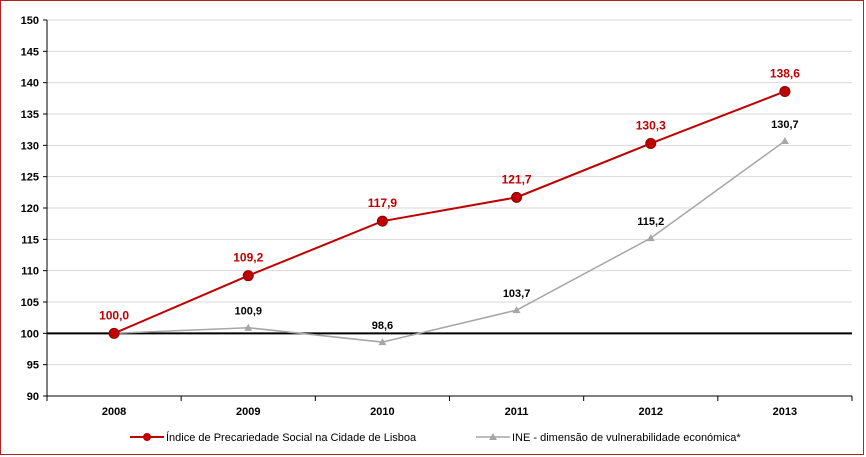 This screenshot has width=866, height=457. Describe the element at coordinates (114, 412) in the screenshot. I see `x-tick-label: 2008` at that location.